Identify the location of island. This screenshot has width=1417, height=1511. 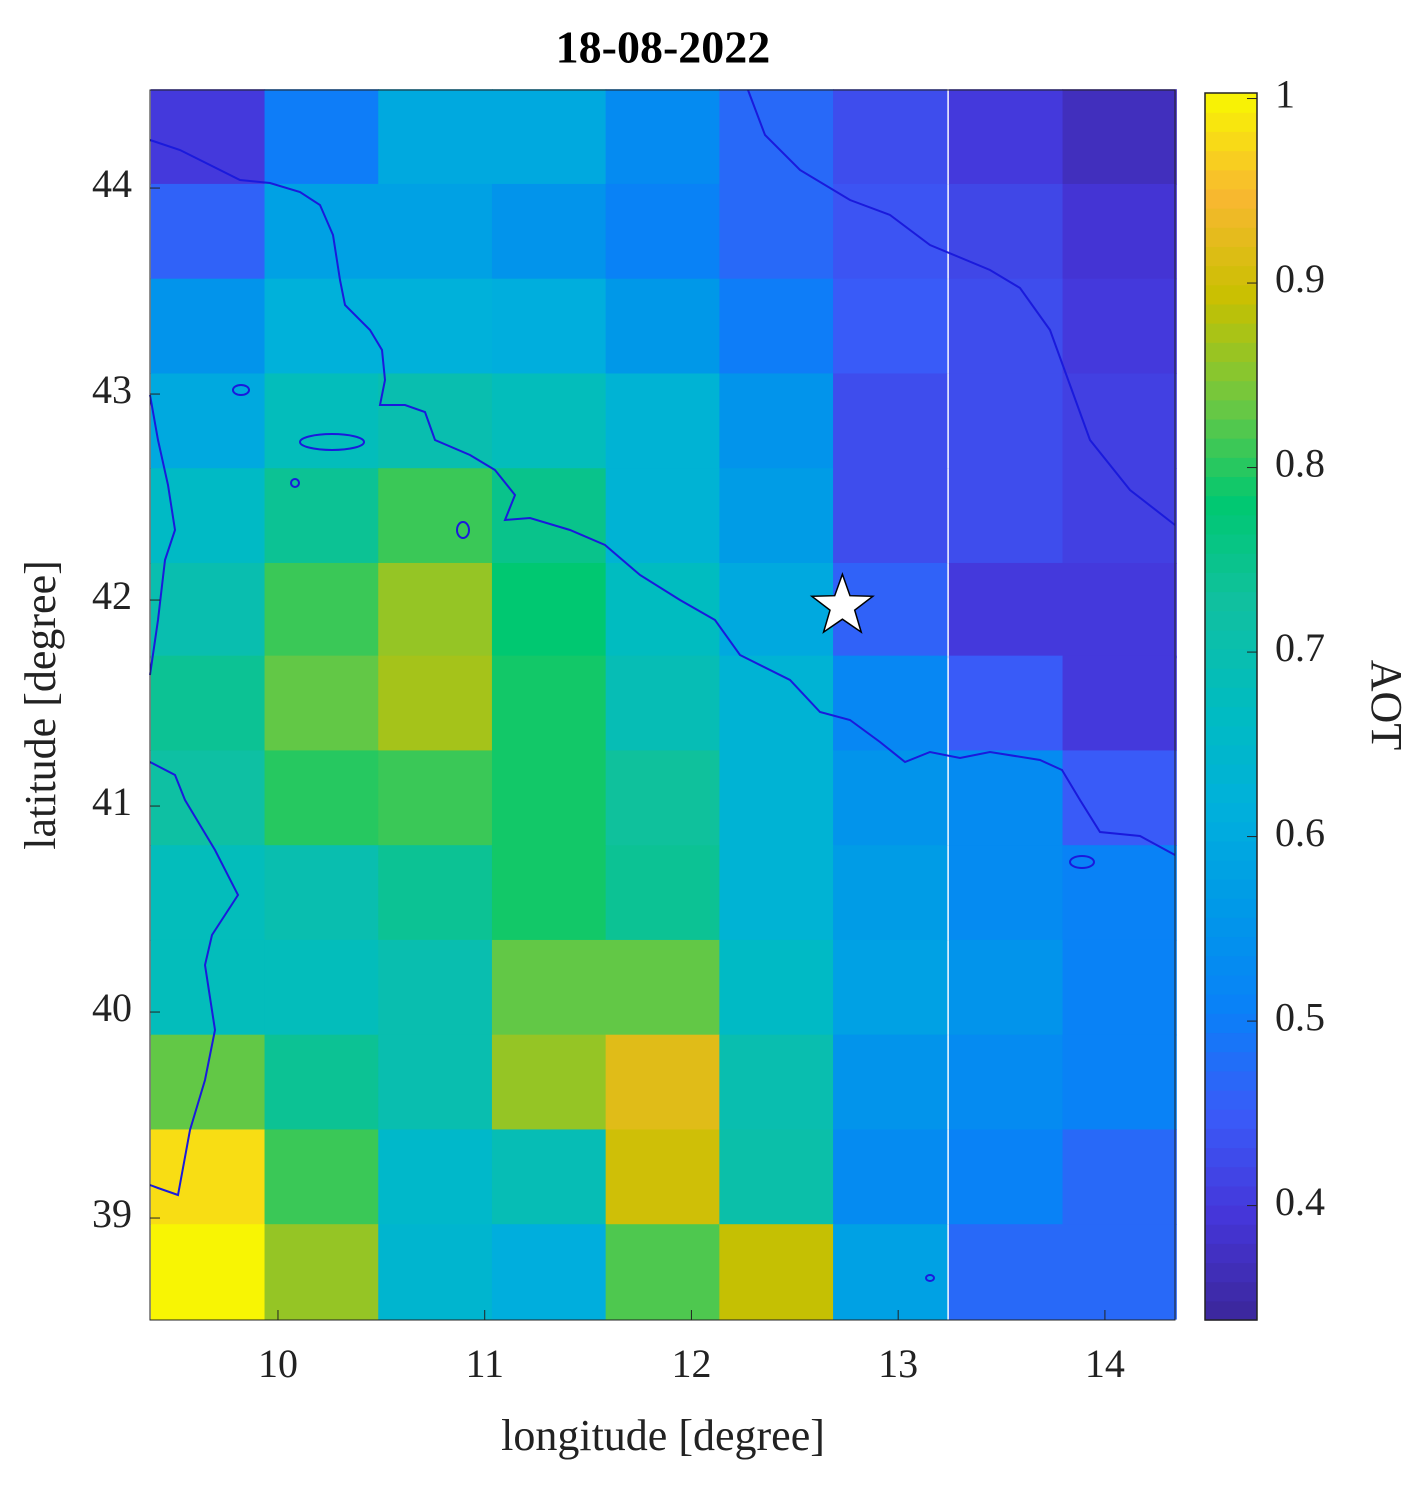
(1082, 862).